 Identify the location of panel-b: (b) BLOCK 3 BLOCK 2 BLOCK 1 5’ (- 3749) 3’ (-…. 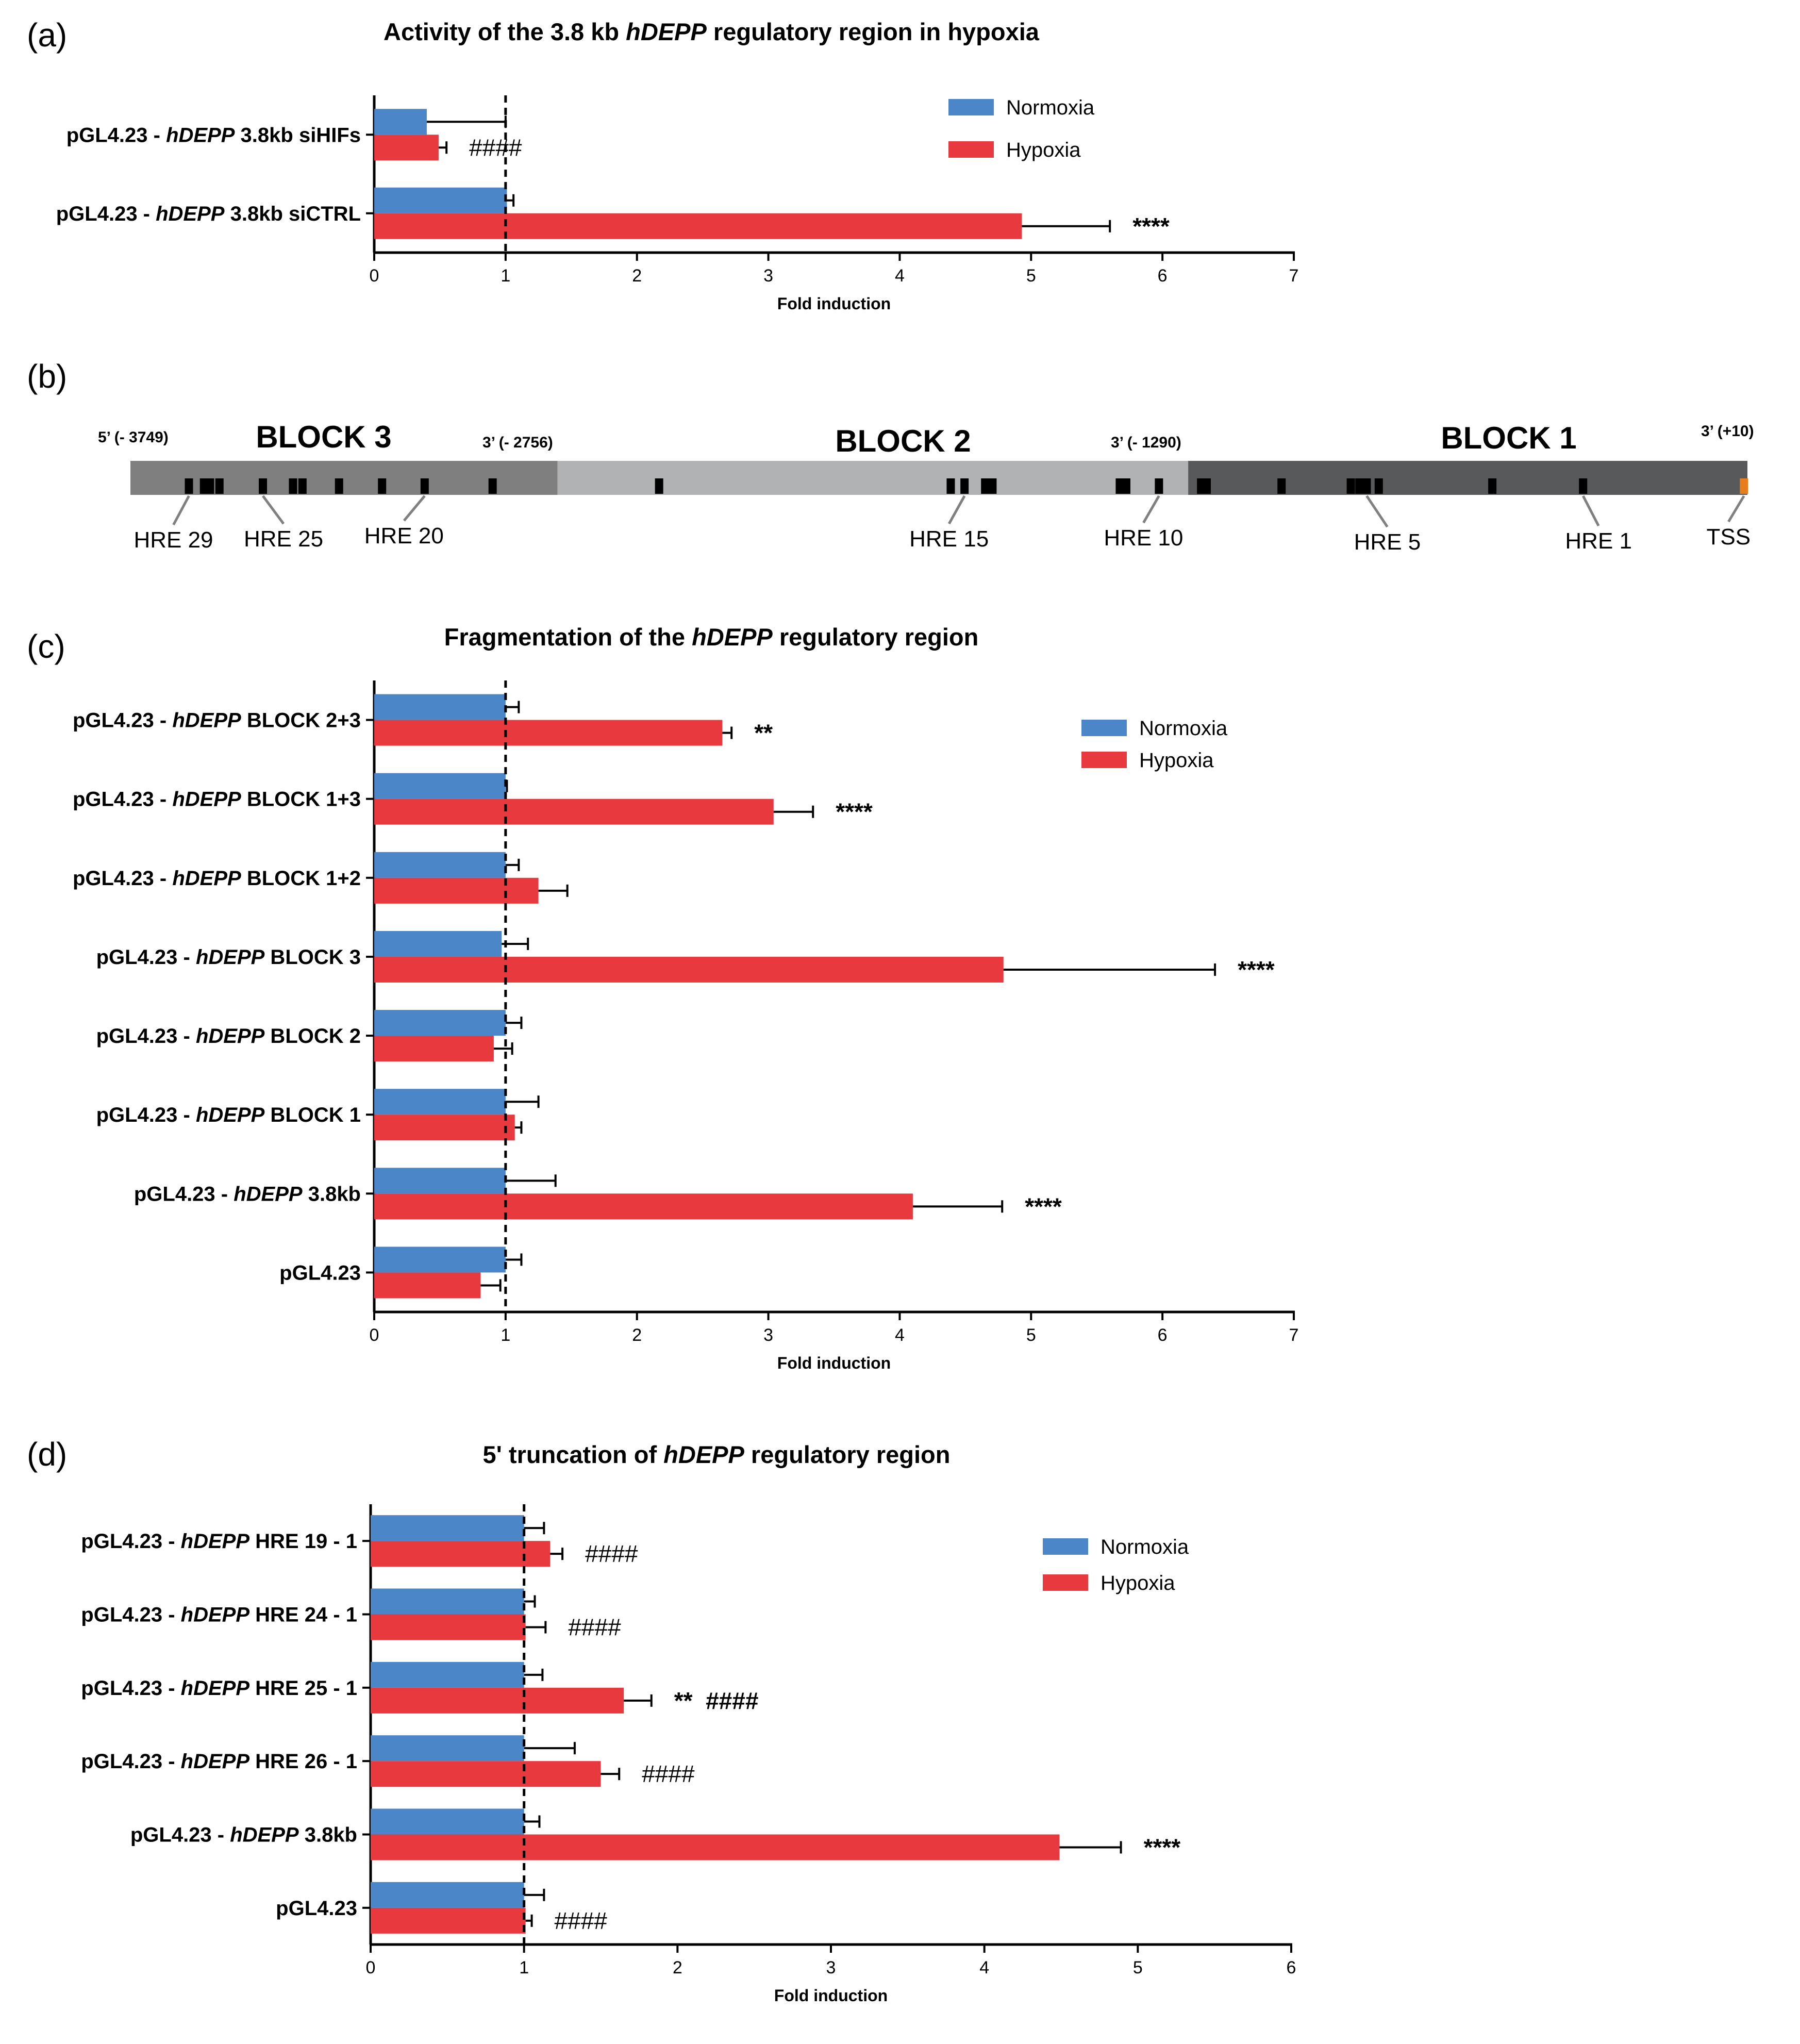
(890, 457).